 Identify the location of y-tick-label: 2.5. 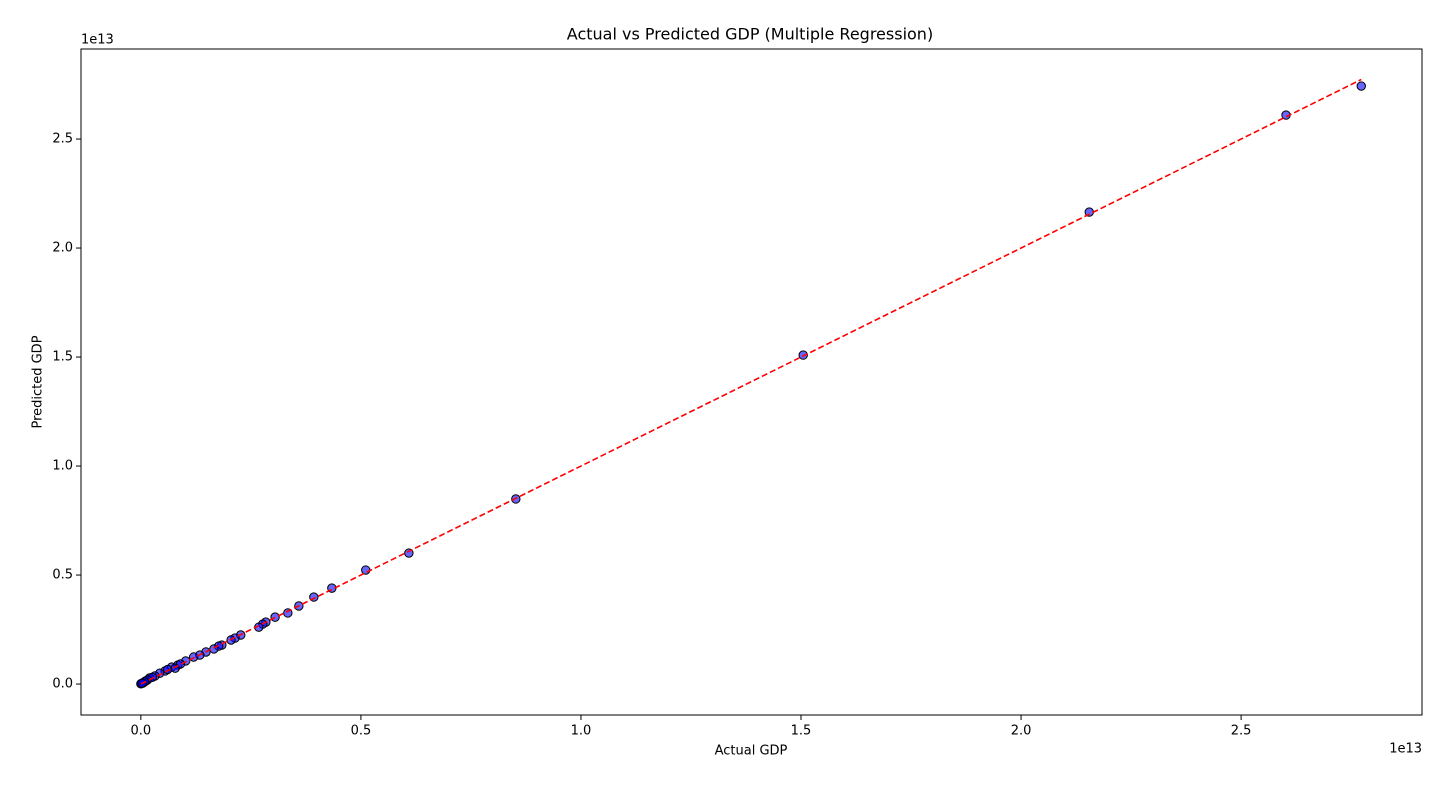
(62, 139).